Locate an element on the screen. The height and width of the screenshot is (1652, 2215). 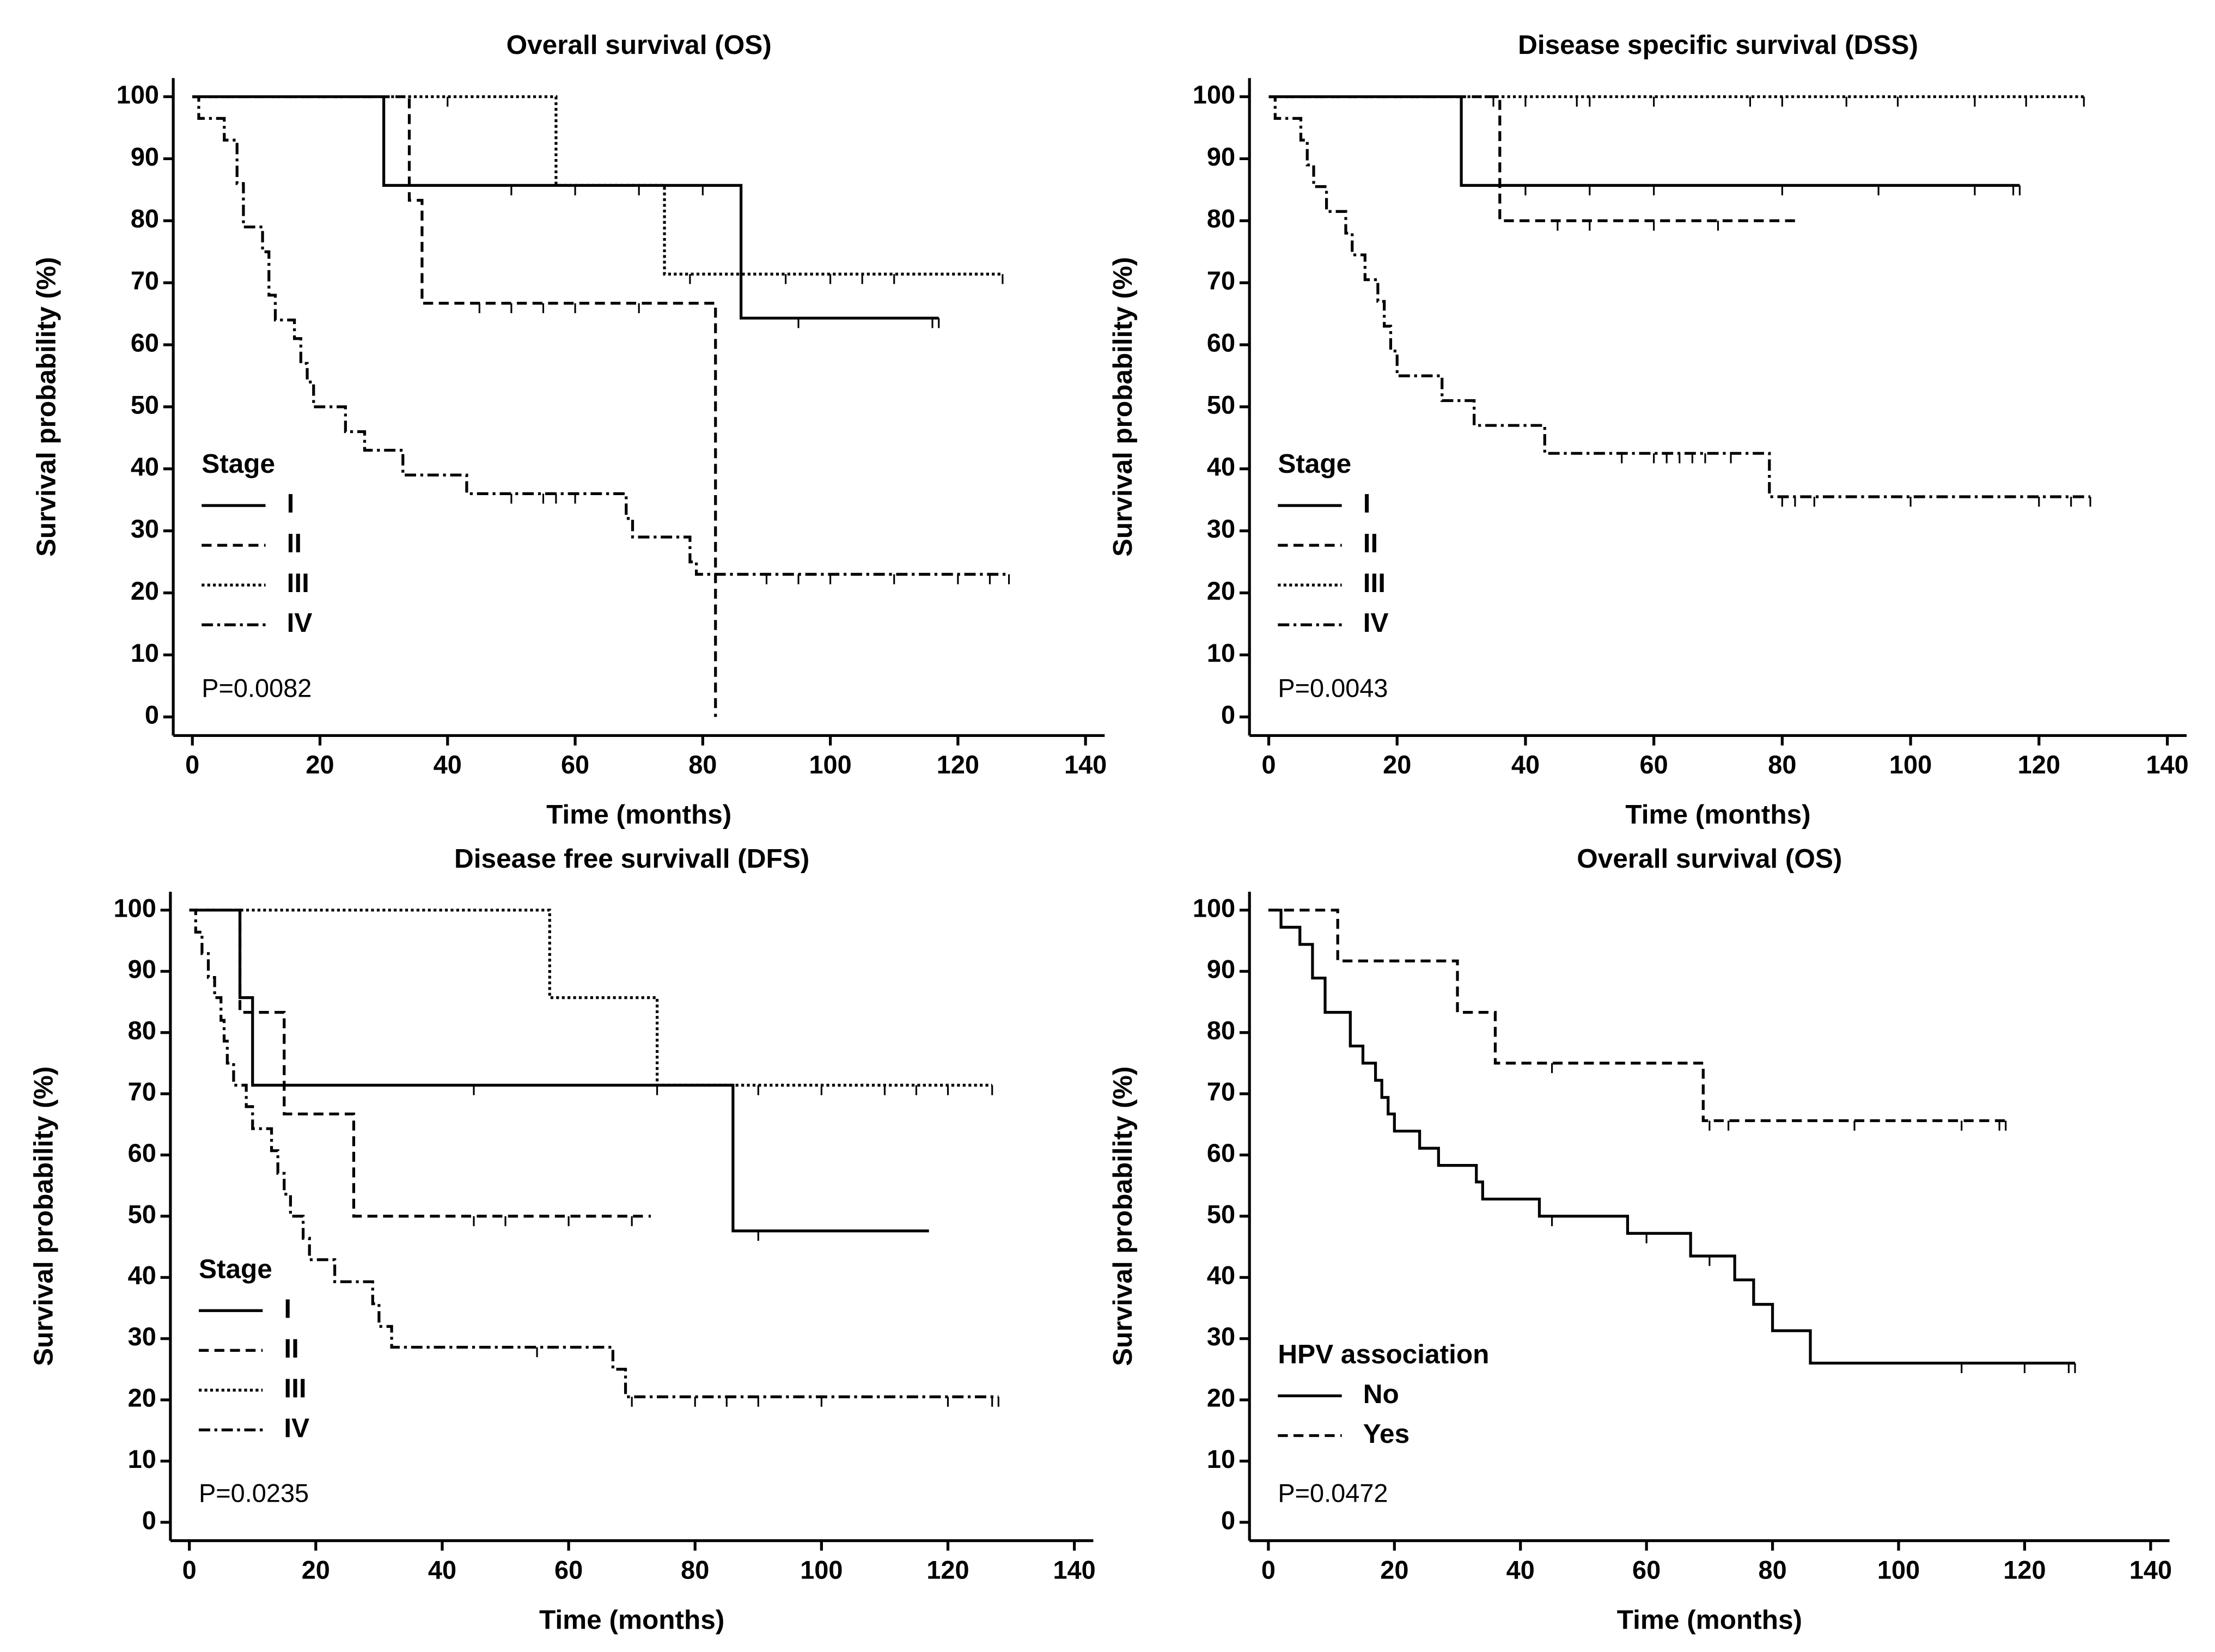
chart-title: Disease free survivall (DFS) is located at coordinates (631, 859).